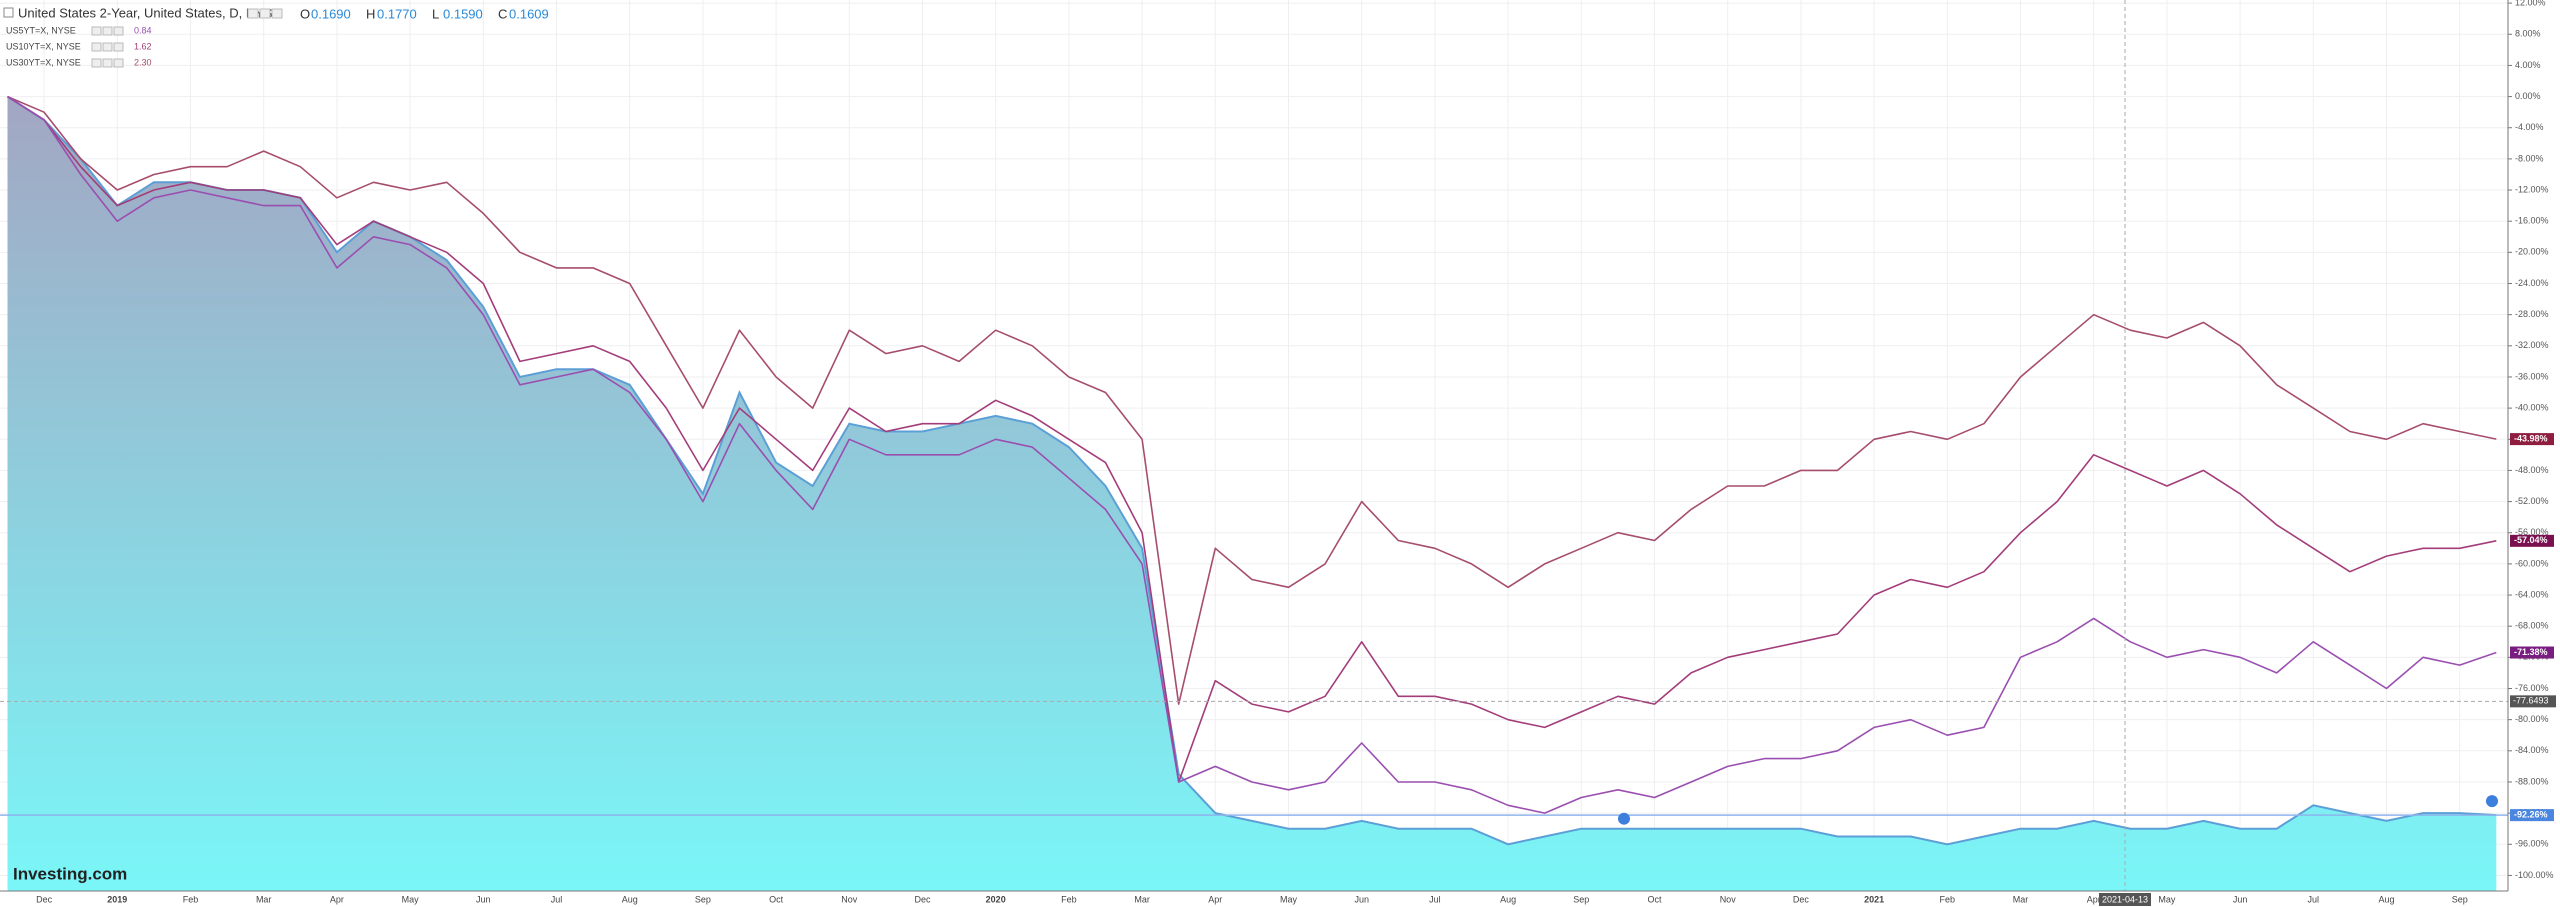 This screenshot has width=2560, height=907. What do you see at coordinates (2532, 283) in the screenshot?
I see `y-tick-label: -24.00%` at bounding box center [2532, 283].